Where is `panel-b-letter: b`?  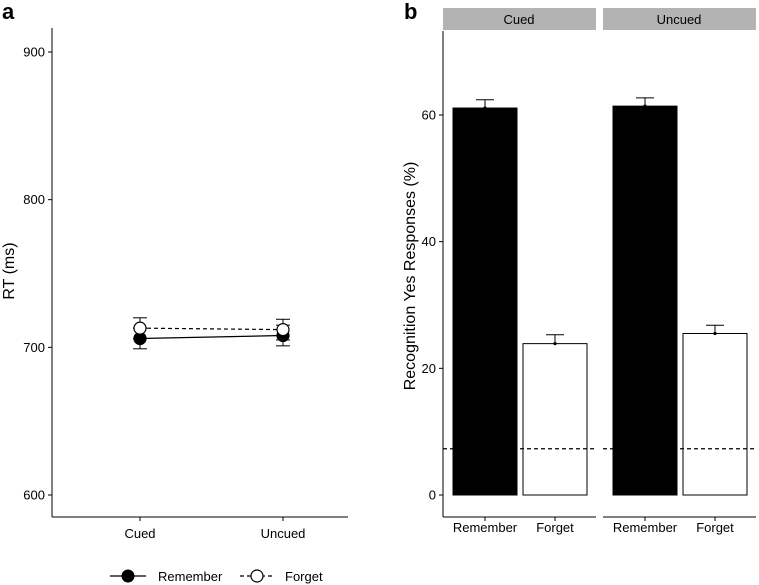 panel-b-letter: b is located at coordinates (410, 12).